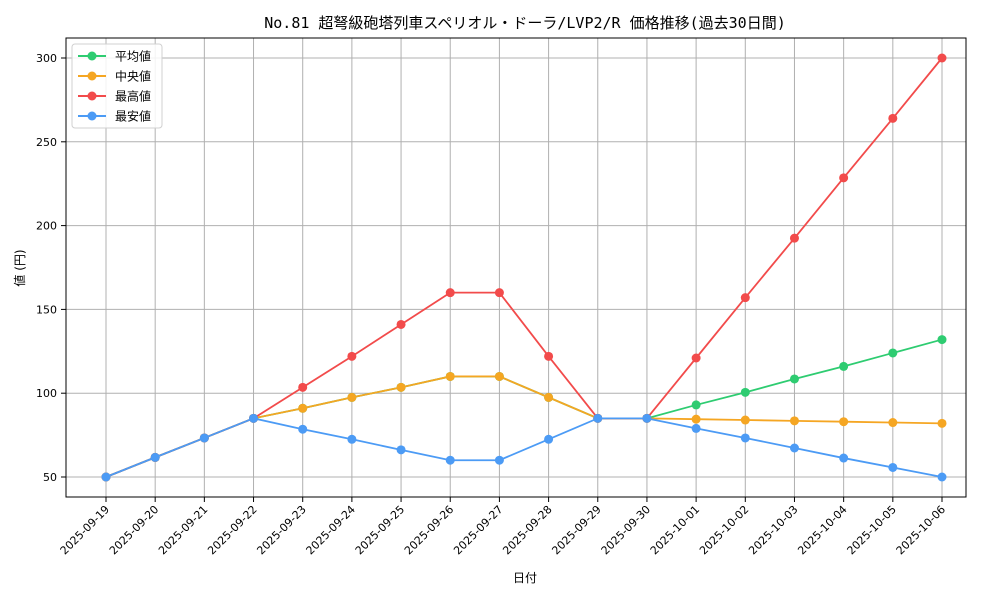 This screenshot has height=600, width=1000. What do you see at coordinates (85, 530) in the screenshot?
I see `x-tick-label: 2025-09-19` at bounding box center [85, 530].